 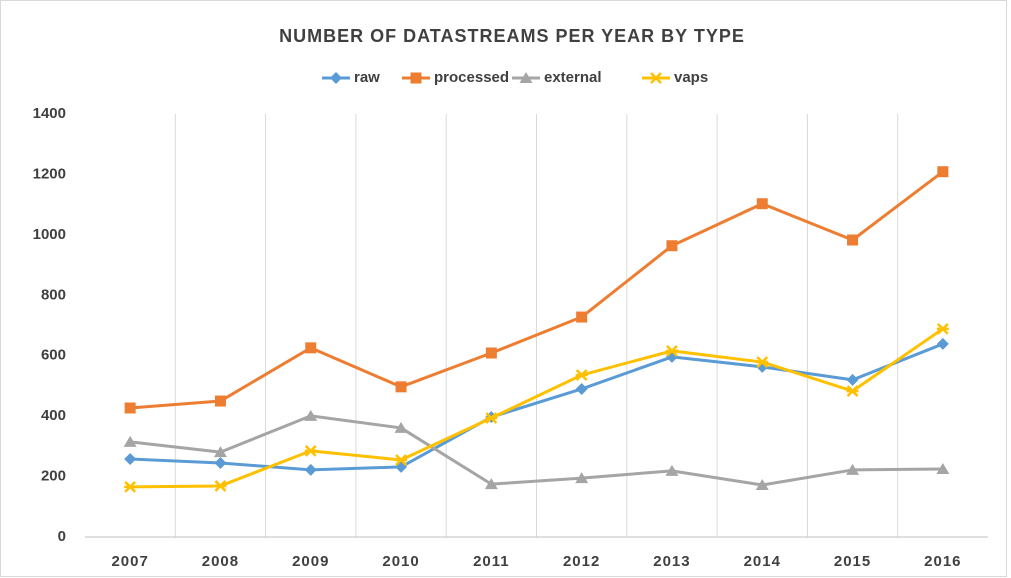 I want to click on x-tick-label: 2009, so click(x=310, y=561).